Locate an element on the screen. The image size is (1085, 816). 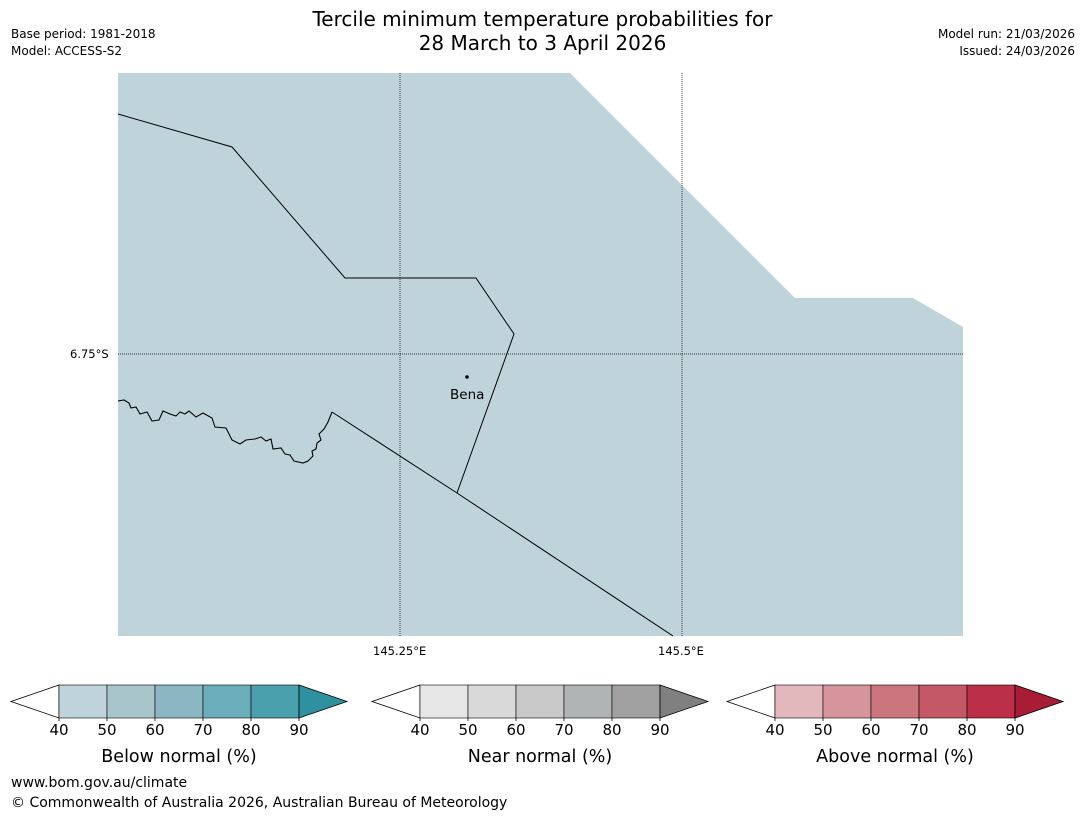
lon-label-145-5: 145.5°E is located at coordinates (681, 651).